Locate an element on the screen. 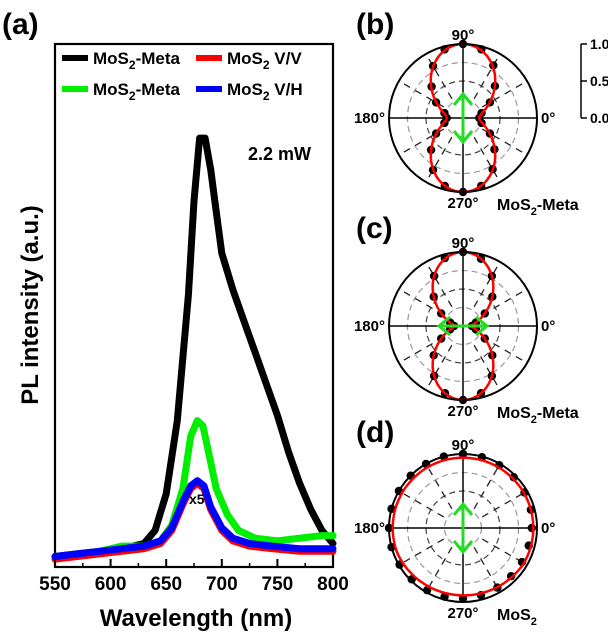 This screenshot has width=608, height=641. panel-b-label: (b) is located at coordinates (375, 24).